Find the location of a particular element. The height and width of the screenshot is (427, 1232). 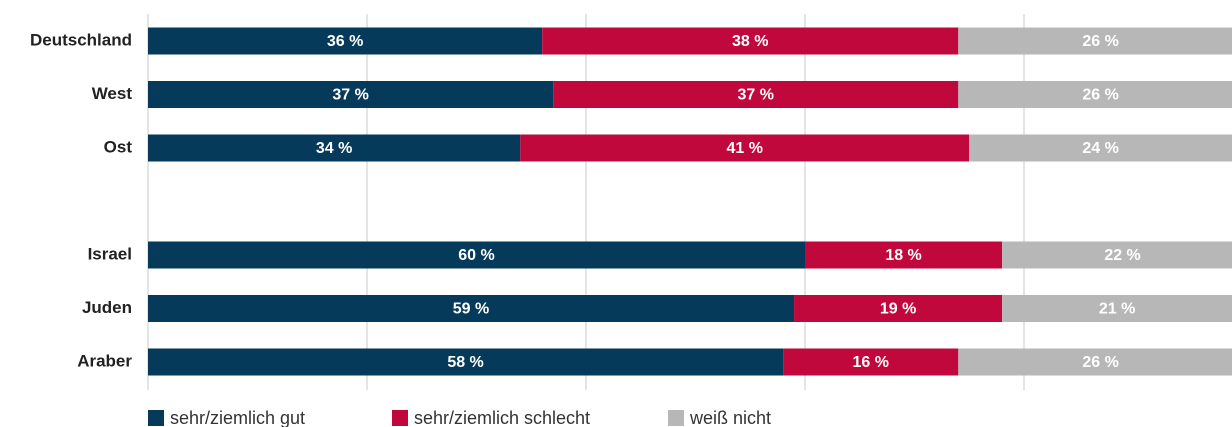

value-label: 41 % is located at coordinates (745, 148).